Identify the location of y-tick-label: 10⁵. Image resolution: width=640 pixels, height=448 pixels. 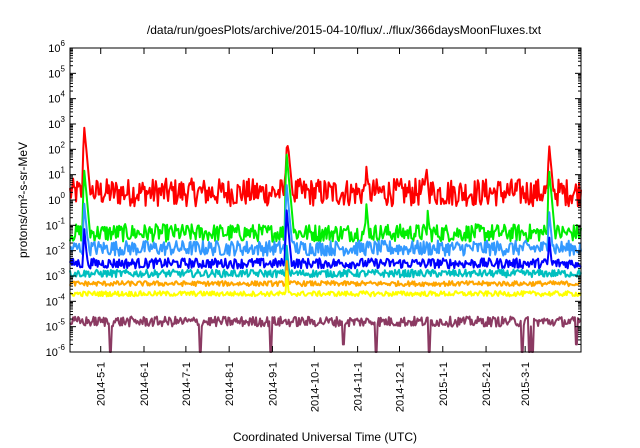
(56, 72).